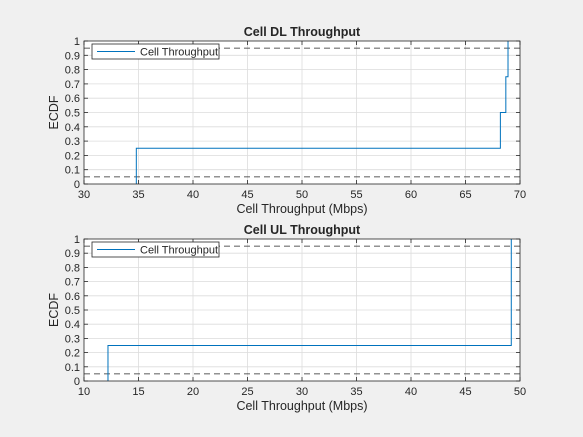 The height and width of the screenshot is (437, 583). I want to click on ul-x-tick-label: 25, so click(247, 392).